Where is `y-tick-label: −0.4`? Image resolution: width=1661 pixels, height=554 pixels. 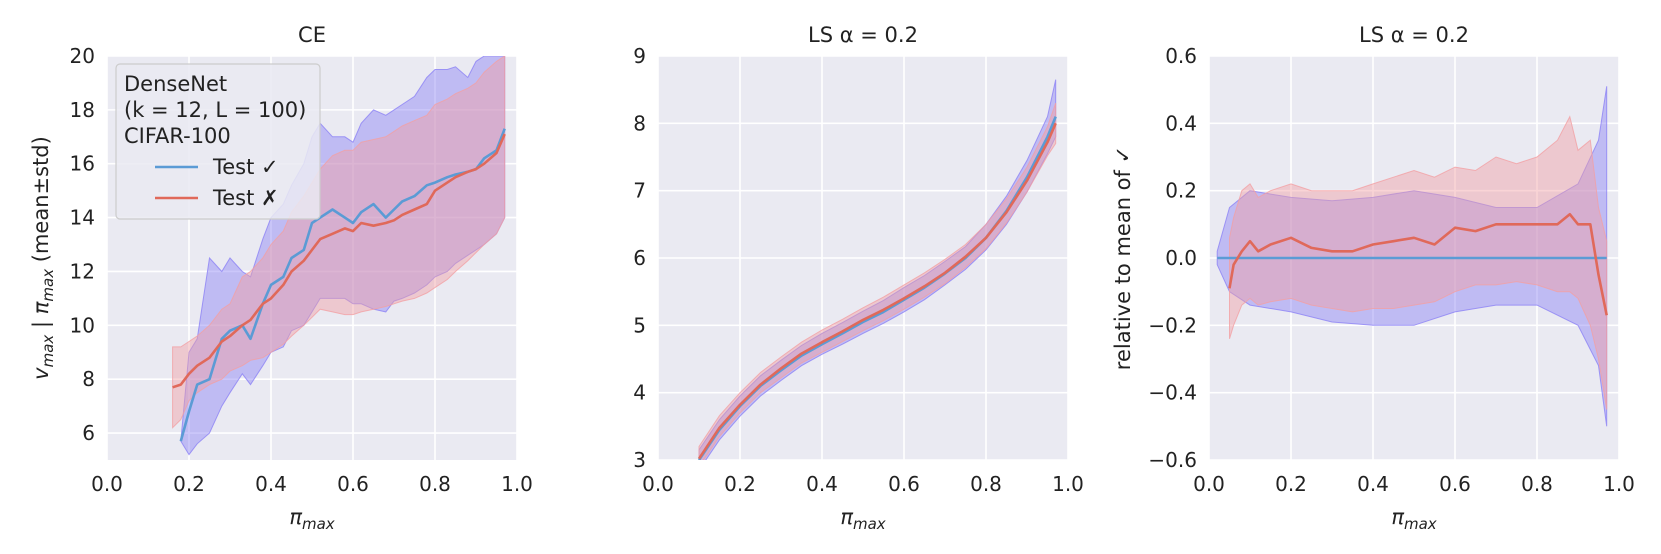 y-tick-label: −0.4 is located at coordinates (1172, 393).